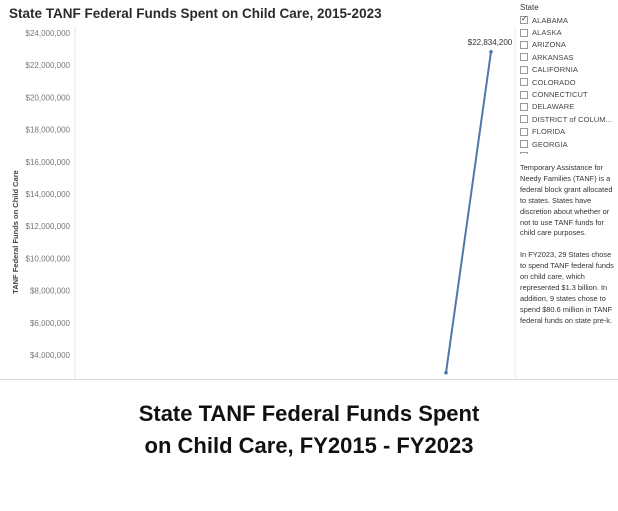  I want to click on state-filter-item: ARIZONA, so click(569, 45).